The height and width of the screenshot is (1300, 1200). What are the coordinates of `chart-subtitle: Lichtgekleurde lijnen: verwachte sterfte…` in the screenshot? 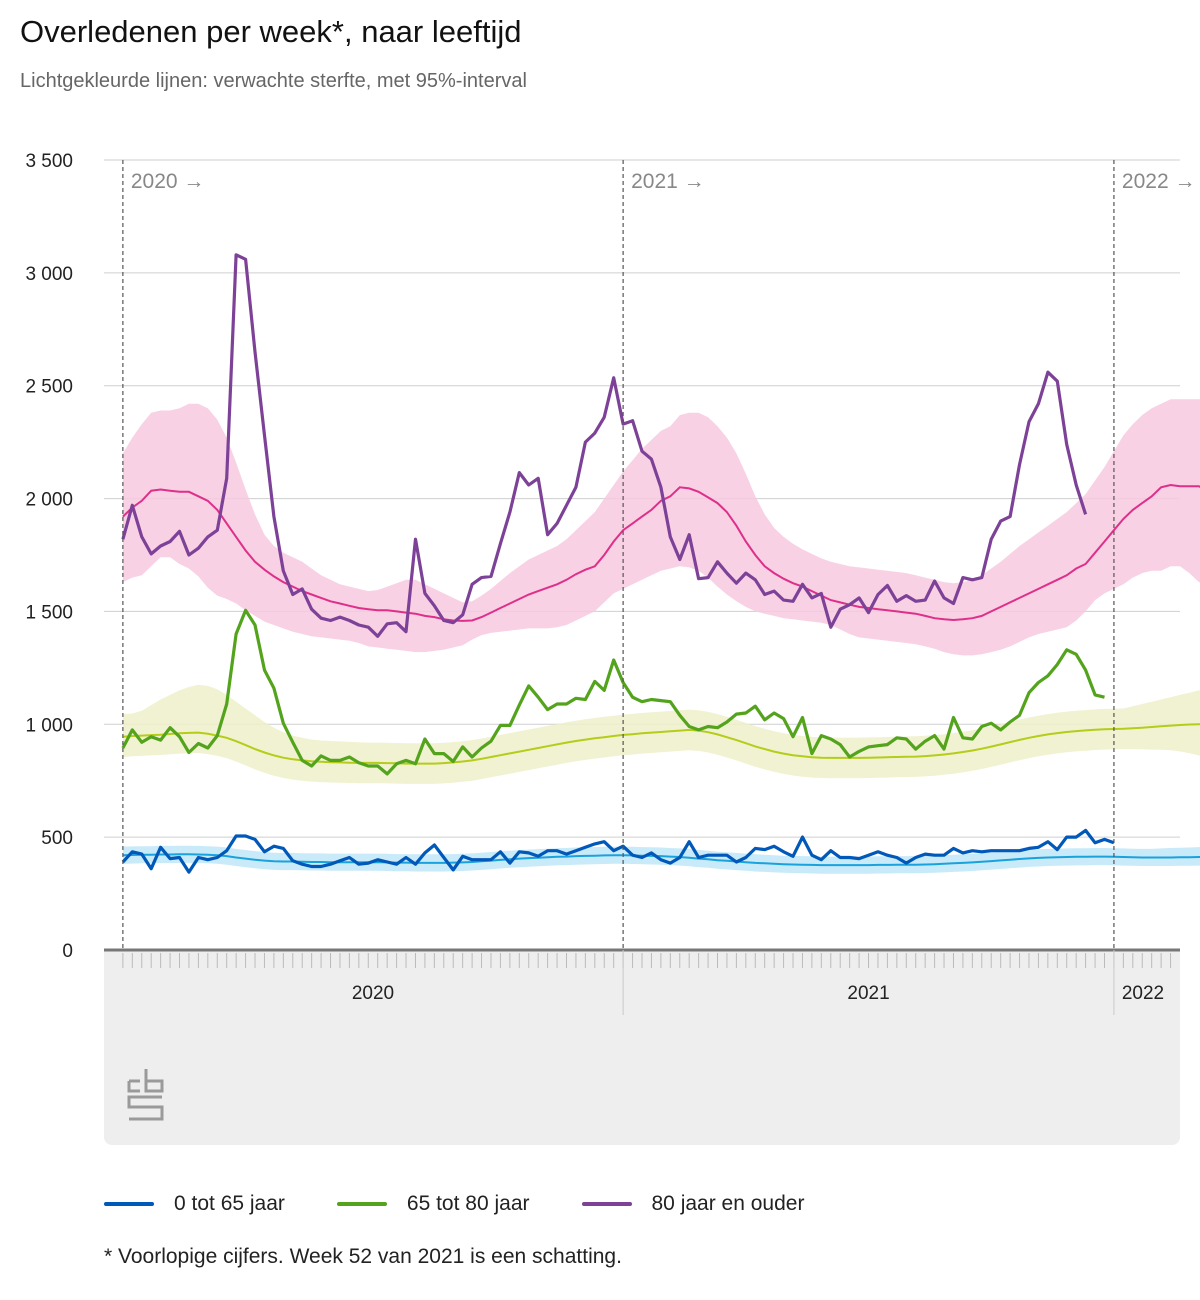 It's located at (273, 81).